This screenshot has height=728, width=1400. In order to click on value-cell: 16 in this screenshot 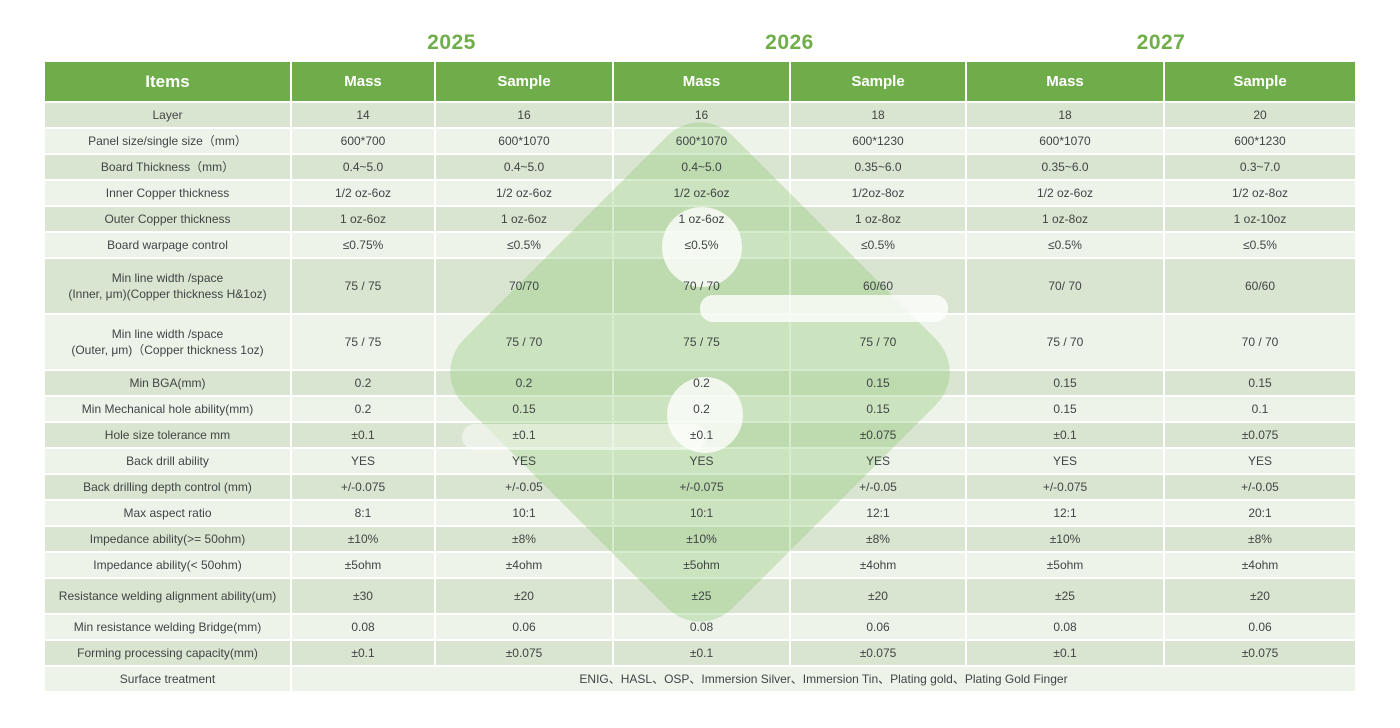, I will do `click(524, 115)`.